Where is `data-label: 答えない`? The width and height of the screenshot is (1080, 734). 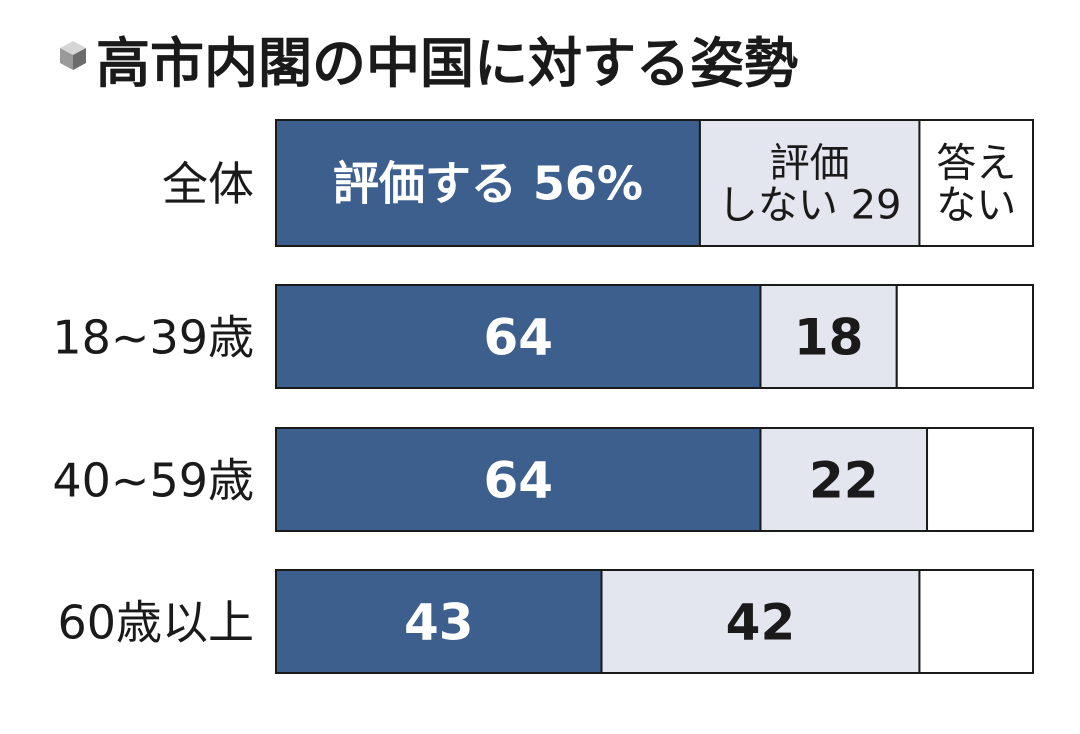 data-label: 答えない is located at coordinates (976, 184).